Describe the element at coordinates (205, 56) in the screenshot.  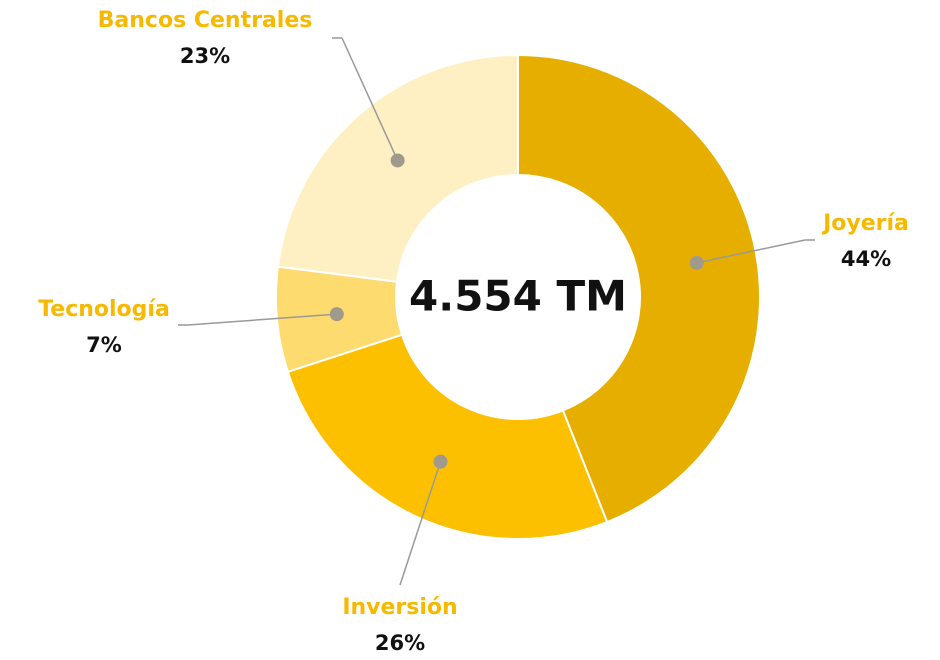
I see `value-label: 23%` at that location.